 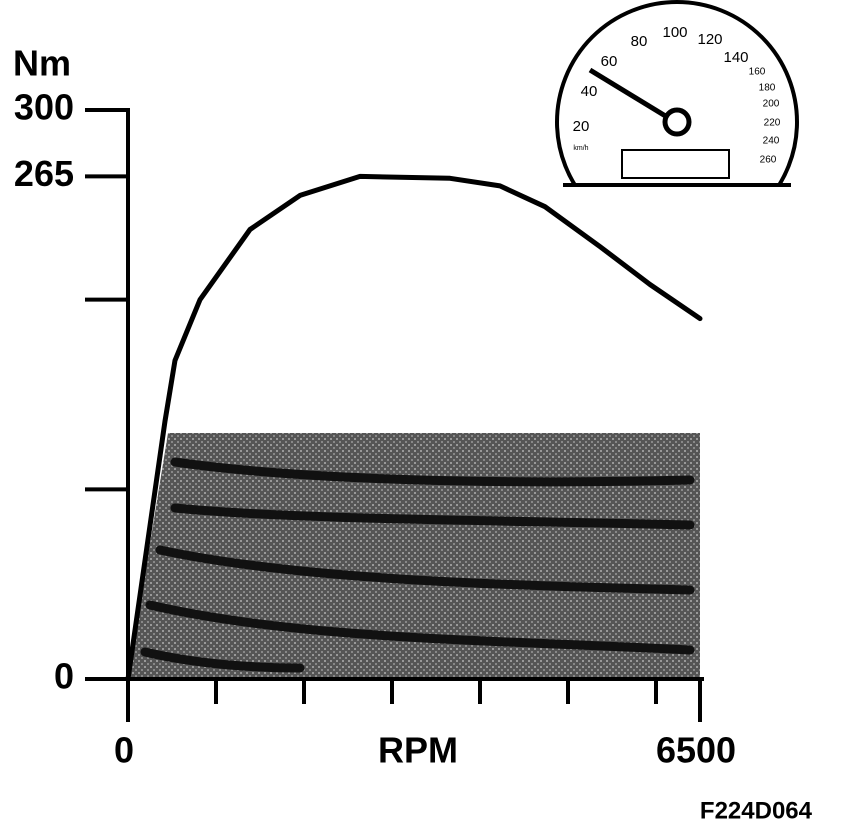 What do you see at coordinates (674, 32) in the screenshot?
I see `gauge-label: 100` at bounding box center [674, 32].